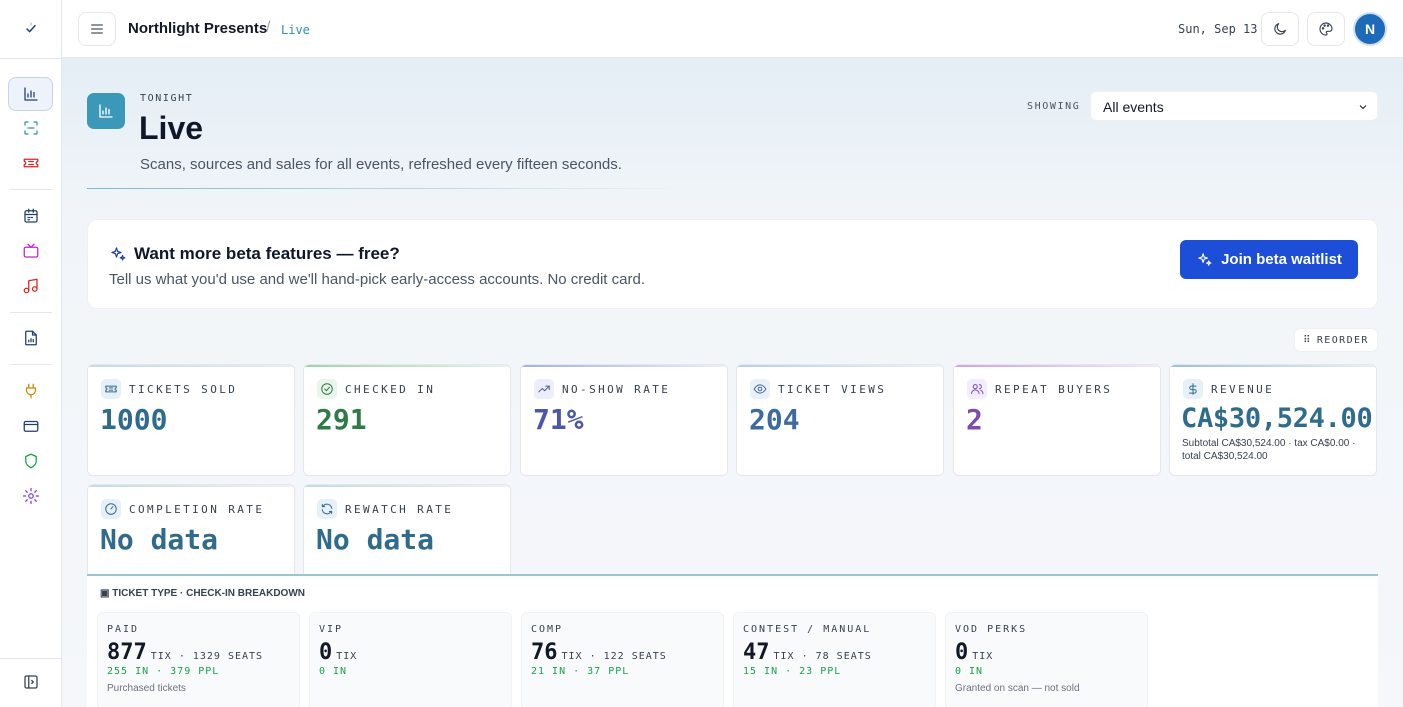 The image size is (1403, 707). I want to click on shield-icon, so click(30, 461).